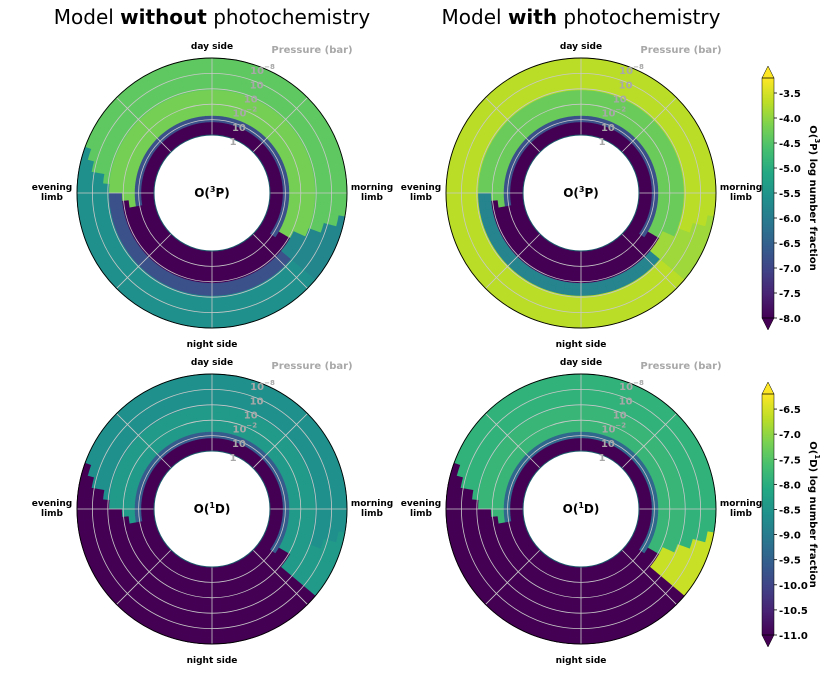 The height and width of the screenshot is (678, 831). What do you see at coordinates (233, 142) in the screenshot?
I see `pressure-tick-label: 1` at bounding box center [233, 142].